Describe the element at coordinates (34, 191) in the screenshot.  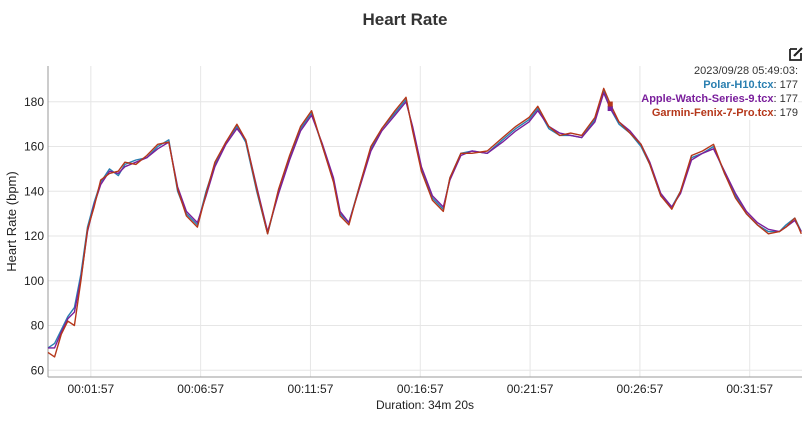
I see `y-tick-label: 140` at that location.